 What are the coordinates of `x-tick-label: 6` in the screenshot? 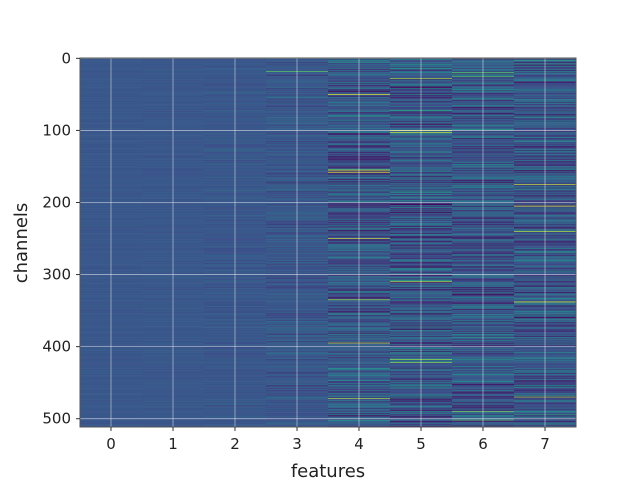 It's located at (483, 444).